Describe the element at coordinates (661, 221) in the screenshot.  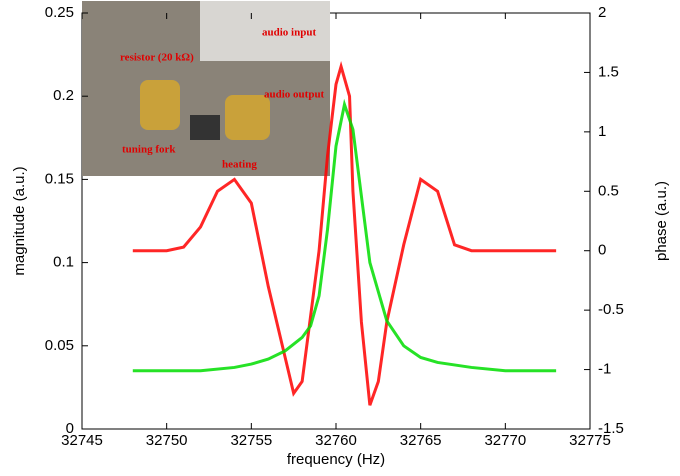
I see `y2-axis-label: phase (a.u.)` at that location.